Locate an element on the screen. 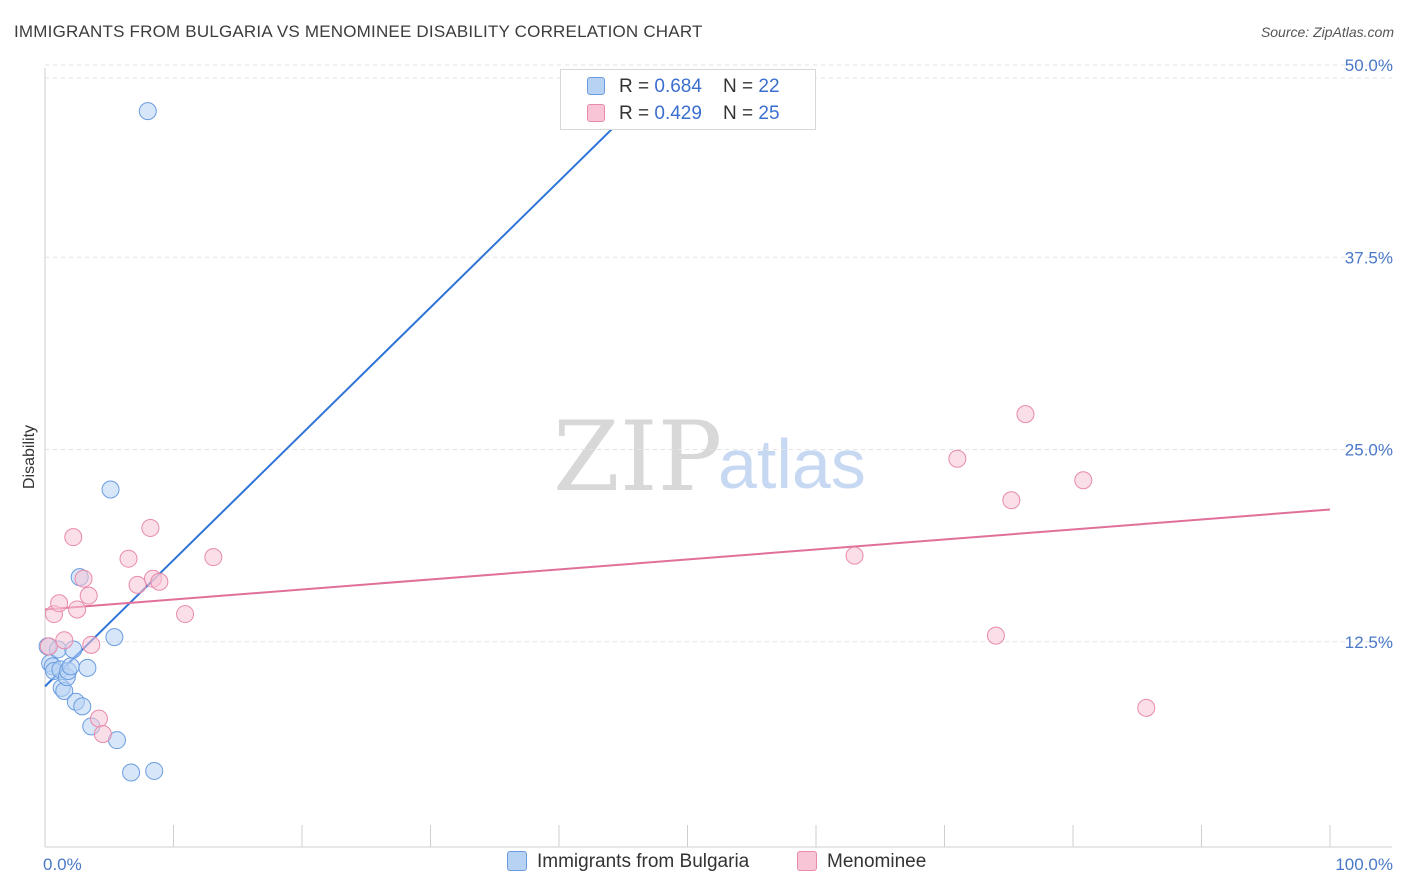 The height and width of the screenshot is (892, 1406). bottom-legend-swatch-pink is located at coordinates (807, 861).